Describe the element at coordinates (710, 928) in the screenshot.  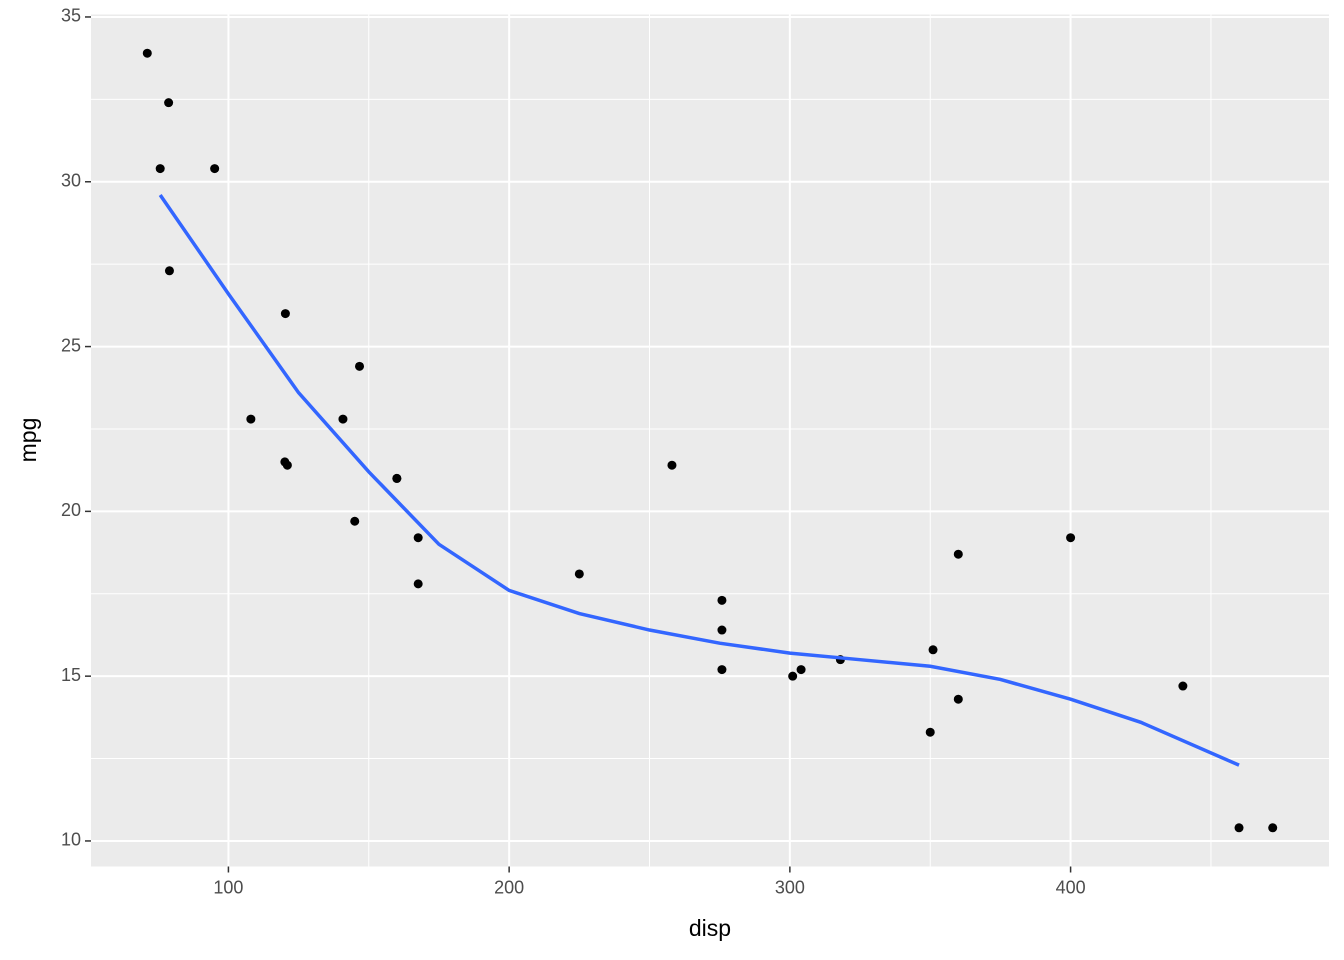
I see `x-axis-title: disp` at that location.